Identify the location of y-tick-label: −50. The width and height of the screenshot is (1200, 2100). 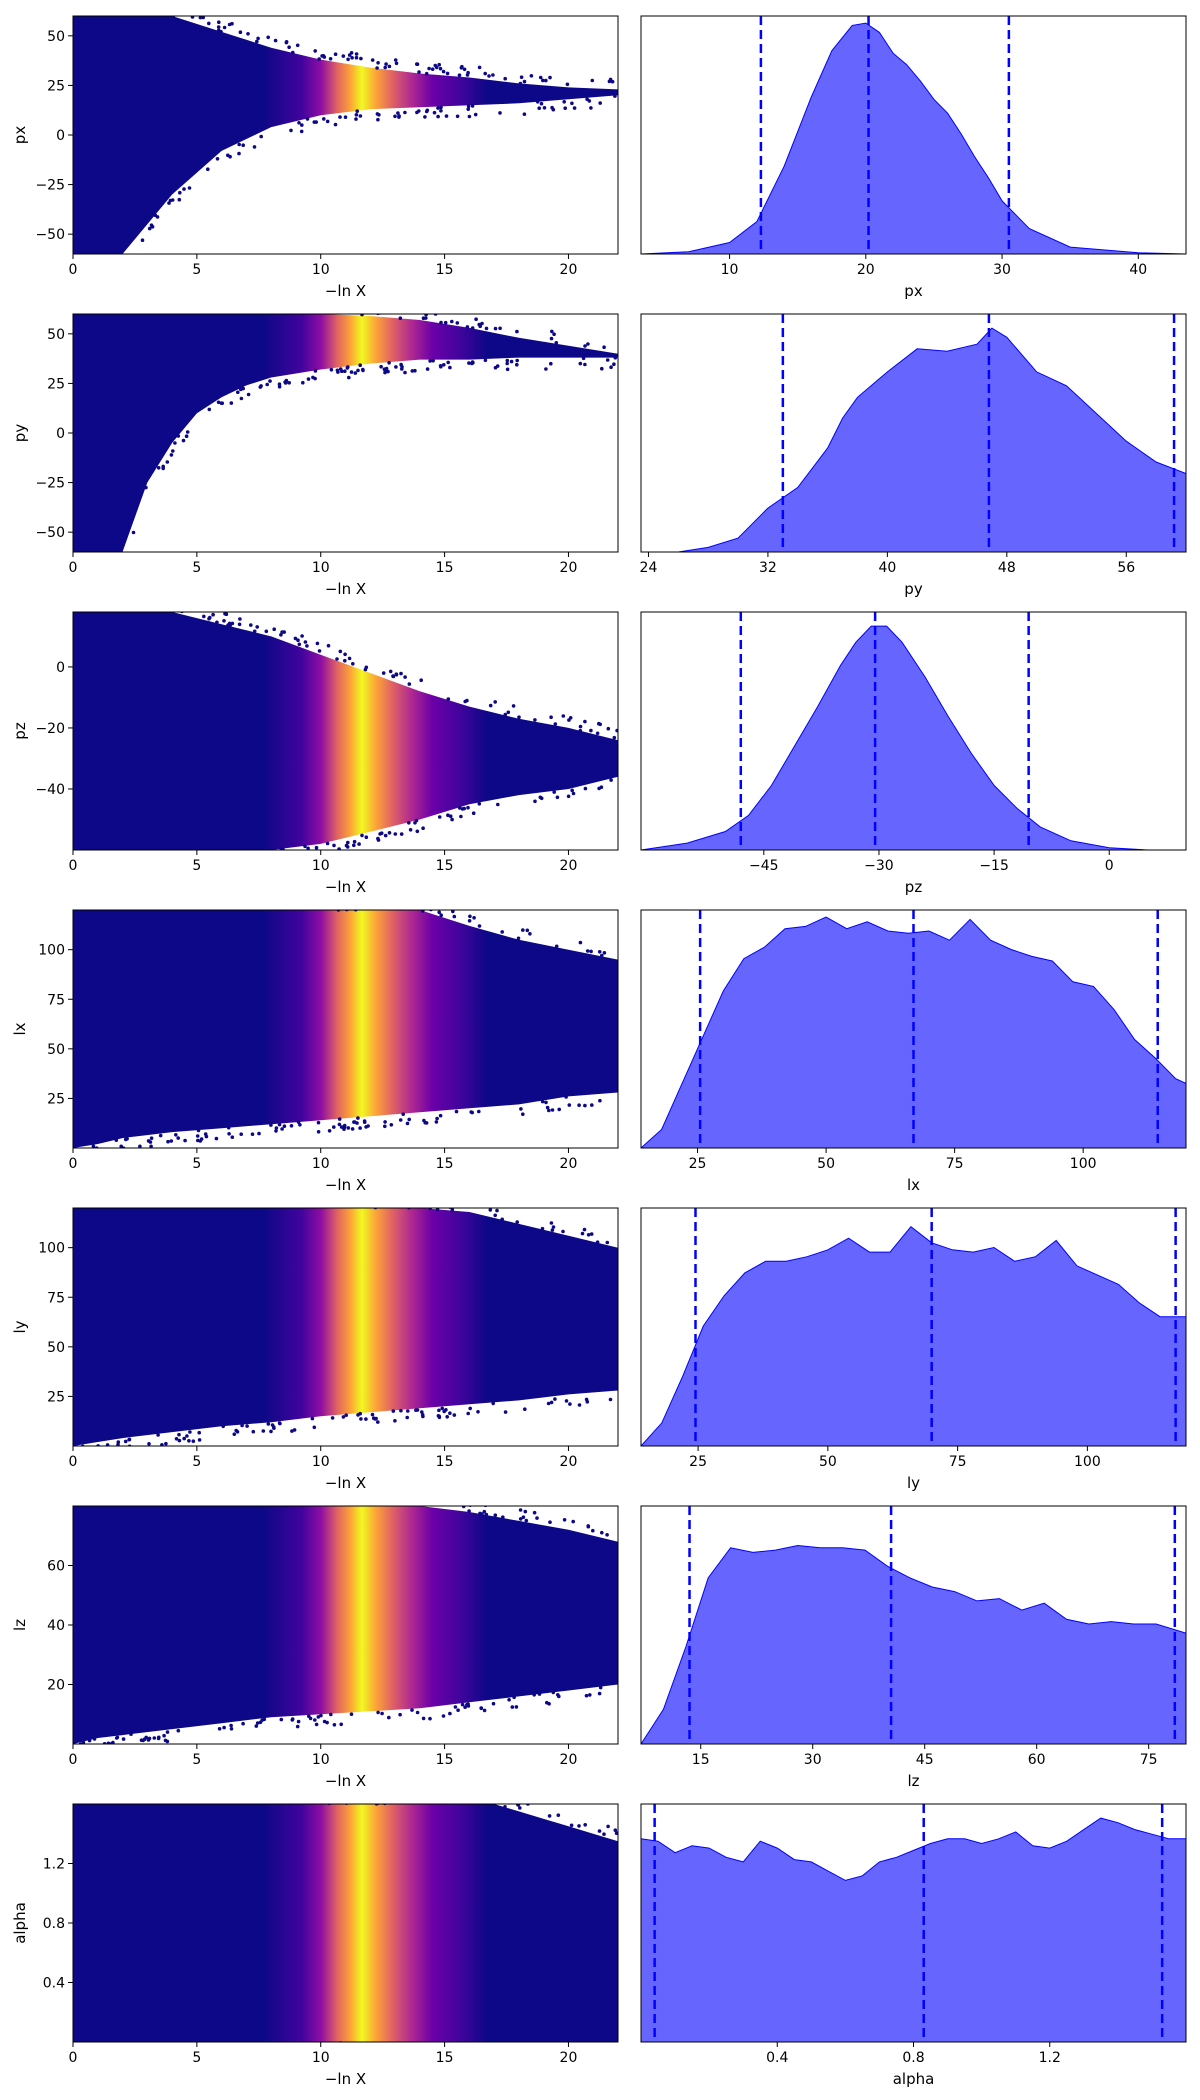
(50, 235).